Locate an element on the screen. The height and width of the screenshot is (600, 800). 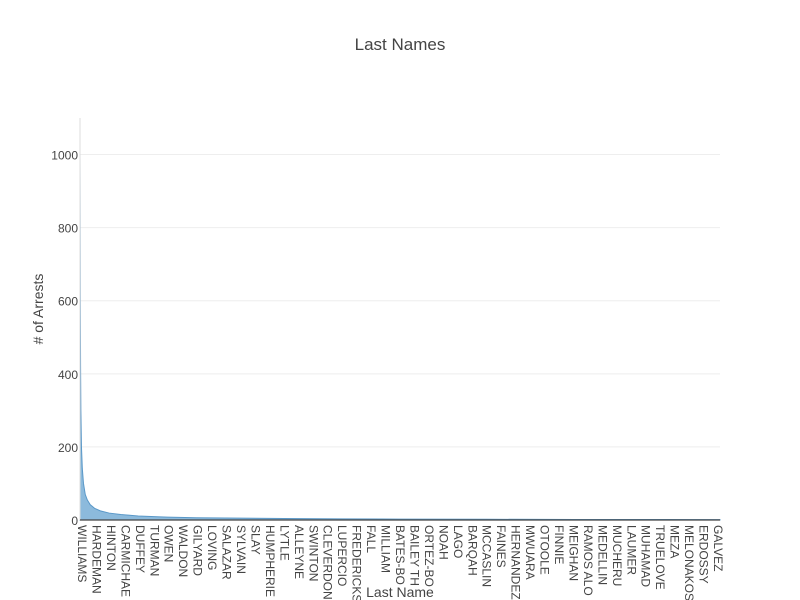
x-tick-label: MWUARA is located at coordinates (530, 552).